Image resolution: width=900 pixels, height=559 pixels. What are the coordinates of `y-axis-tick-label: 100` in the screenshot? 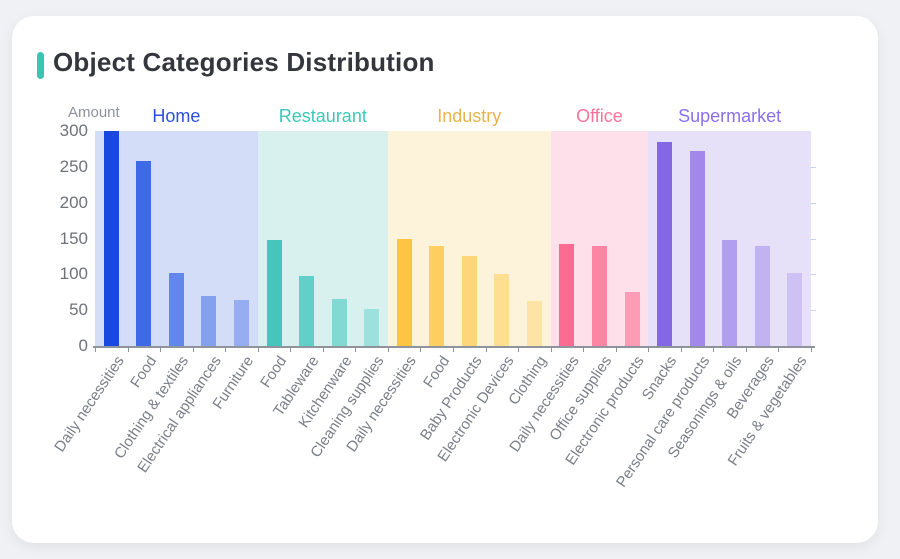 It's located at (73, 274).